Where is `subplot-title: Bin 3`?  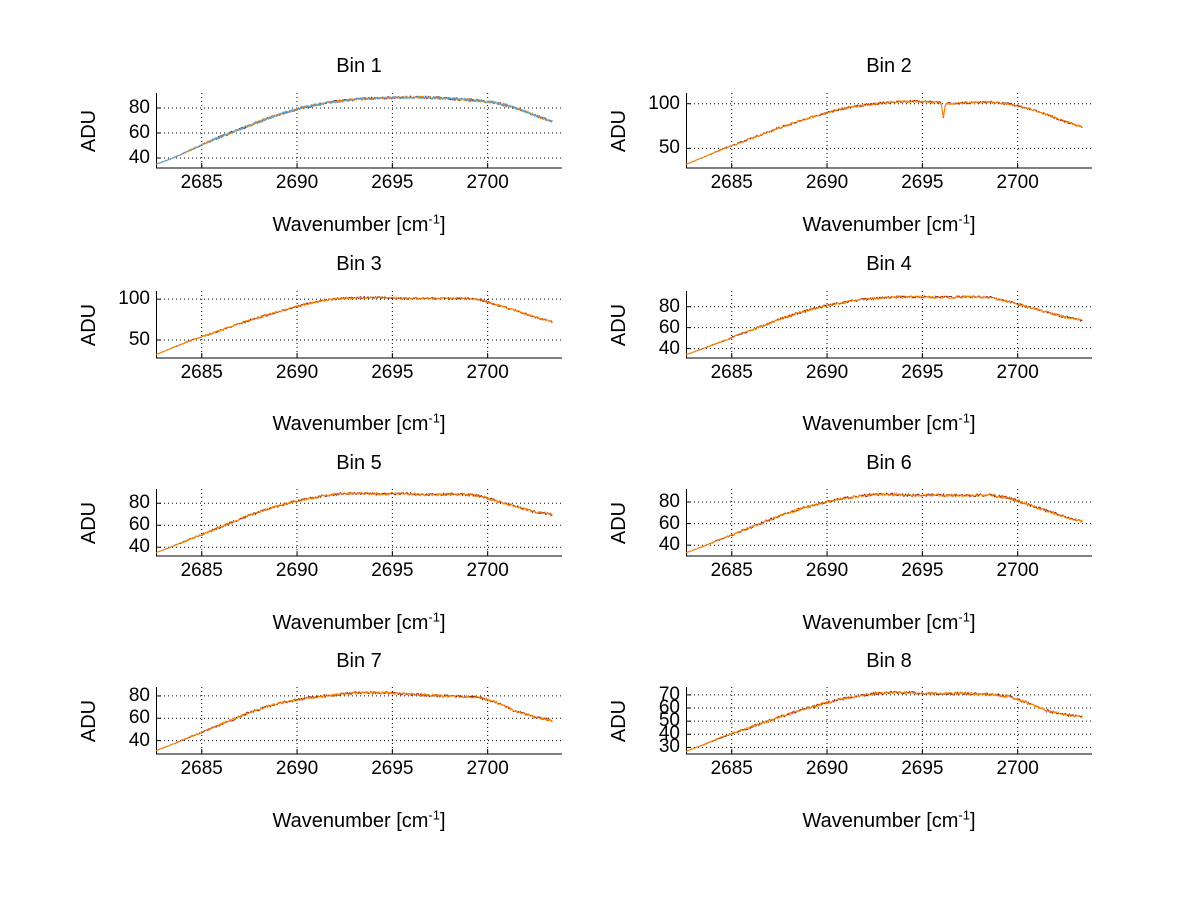
subplot-title: Bin 3 is located at coordinates (359, 264).